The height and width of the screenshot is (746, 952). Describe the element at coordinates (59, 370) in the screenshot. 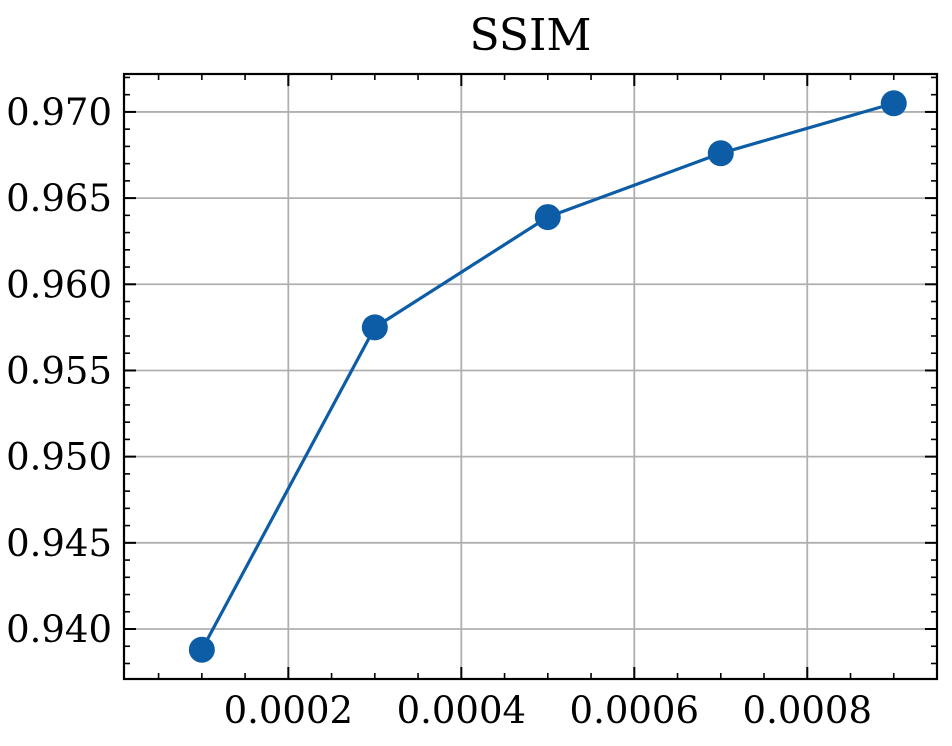

I see `y-tick-label: 0.955` at that location.